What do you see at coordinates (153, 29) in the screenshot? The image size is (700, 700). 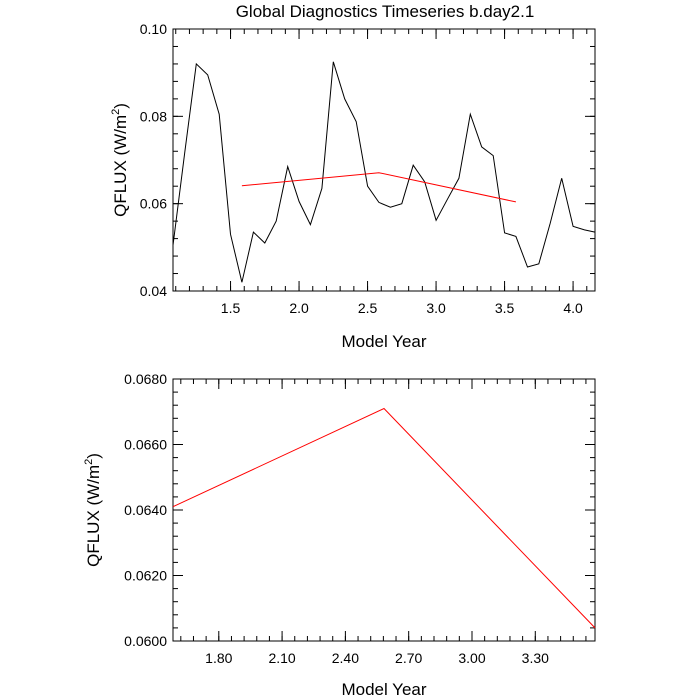 I see `top-y-tick-label: 0.10` at bounding box center [153, 29].